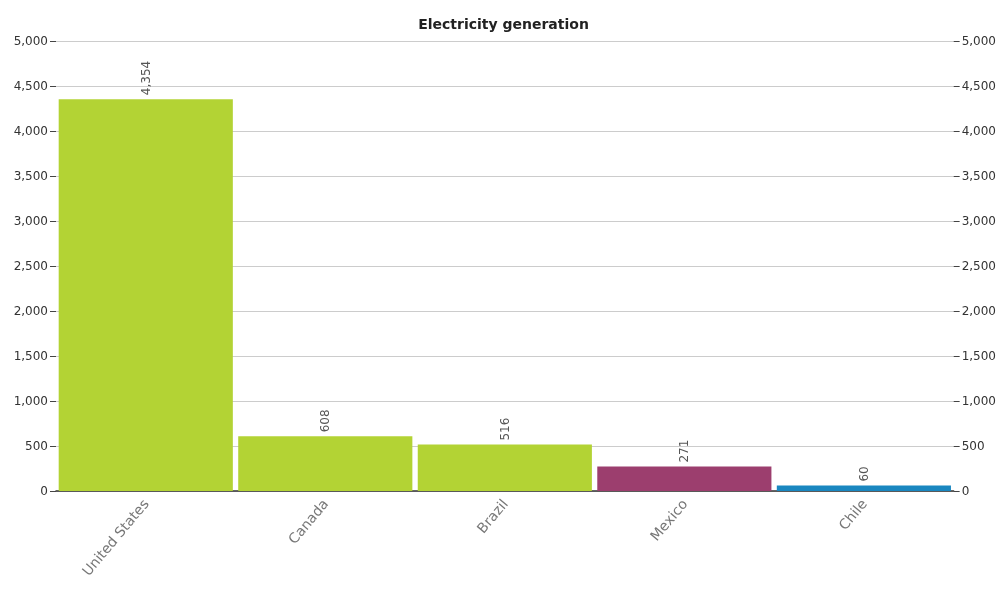 The height and width of the screenshot is (589, 1007). What do you see at coordinates (684, 451) in the screenshot?
I see `data-label: 271` at bounding box center [684, 451].